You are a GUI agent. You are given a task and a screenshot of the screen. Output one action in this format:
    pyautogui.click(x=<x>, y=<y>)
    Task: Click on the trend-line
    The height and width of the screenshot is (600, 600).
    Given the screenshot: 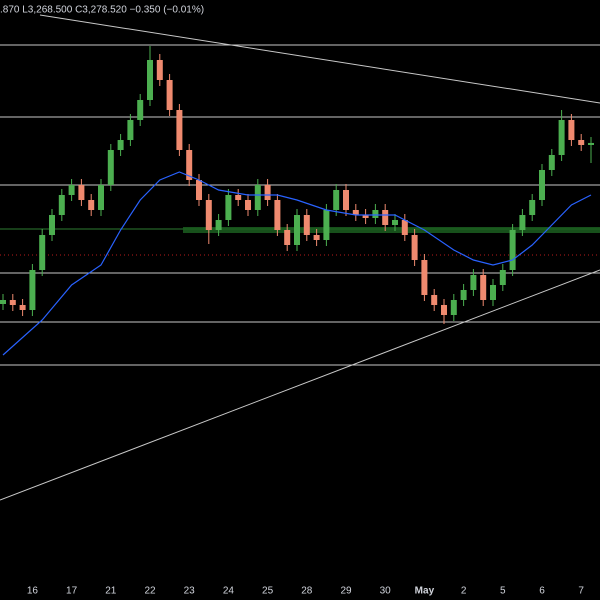 What is the action you would take?
    pyautogui.click(x=319, y=59)
    